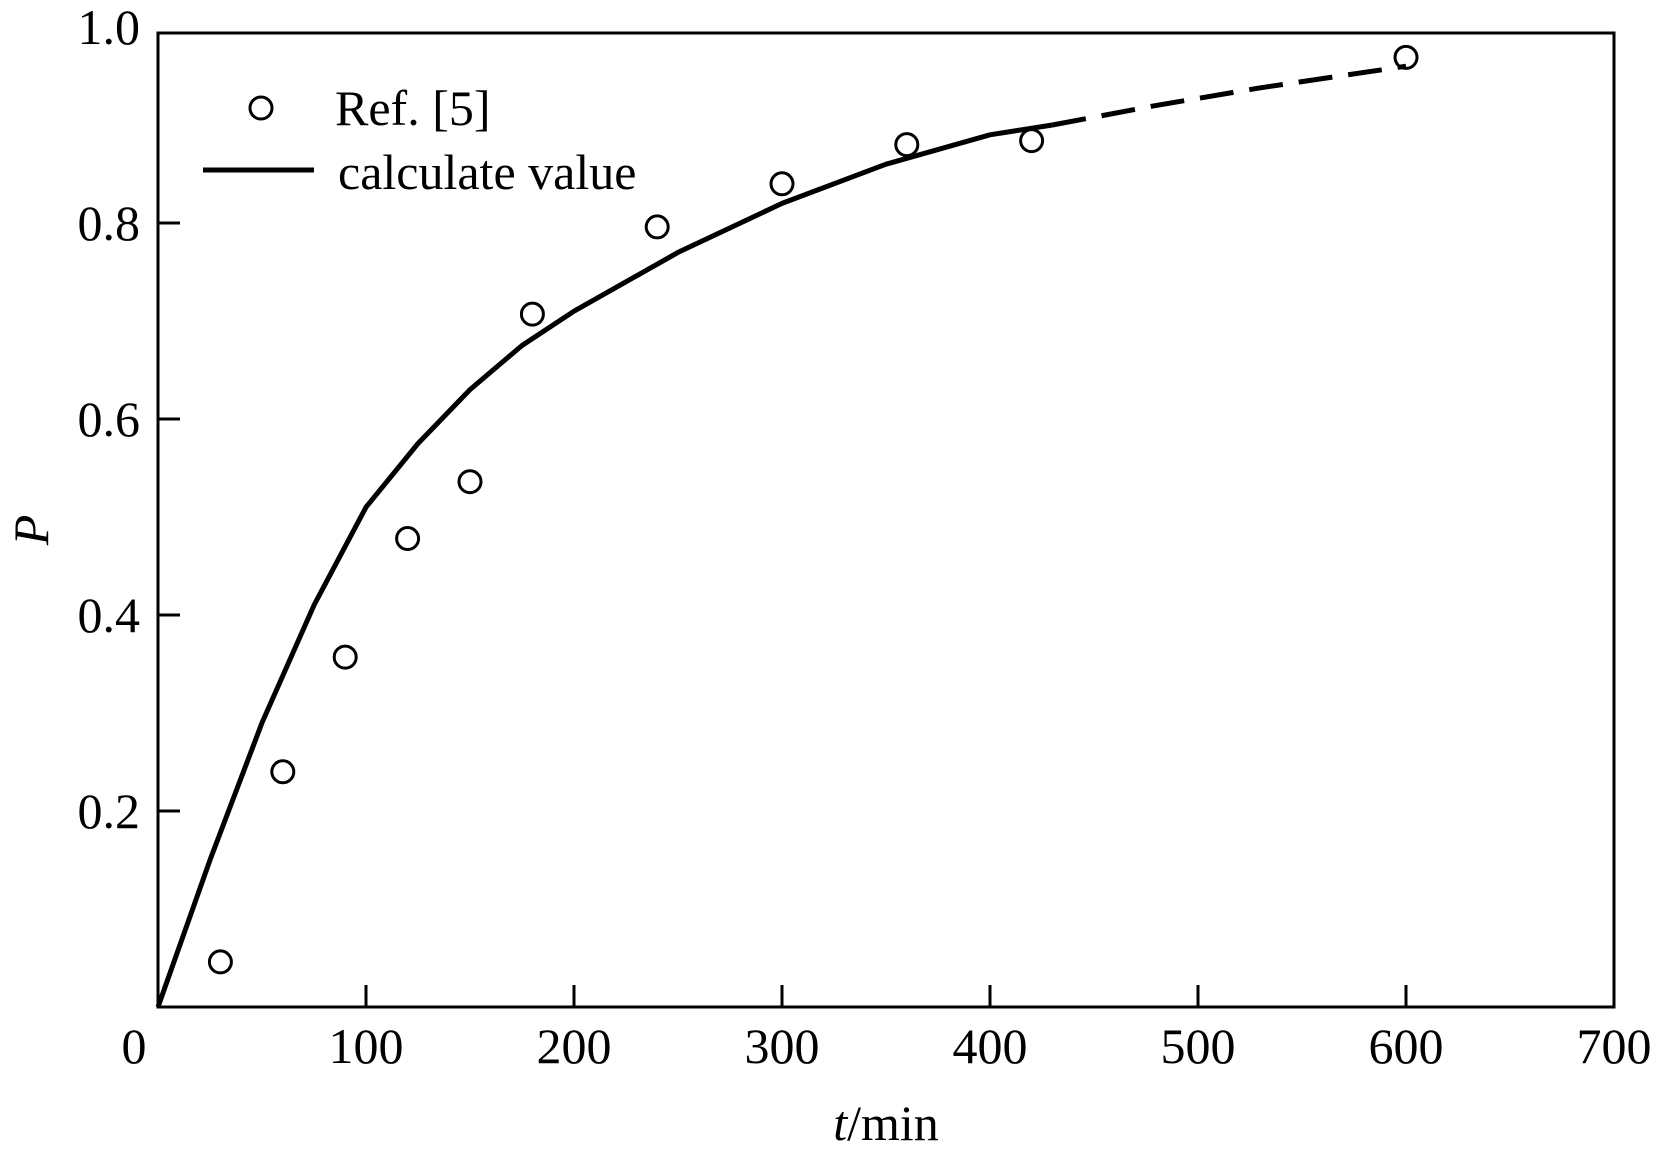 The width and height of the screenshot is (1669, 1162). Describe the element at coordinates (1229, 95) in the screenshot. I see `extrapolated-line` at that location.